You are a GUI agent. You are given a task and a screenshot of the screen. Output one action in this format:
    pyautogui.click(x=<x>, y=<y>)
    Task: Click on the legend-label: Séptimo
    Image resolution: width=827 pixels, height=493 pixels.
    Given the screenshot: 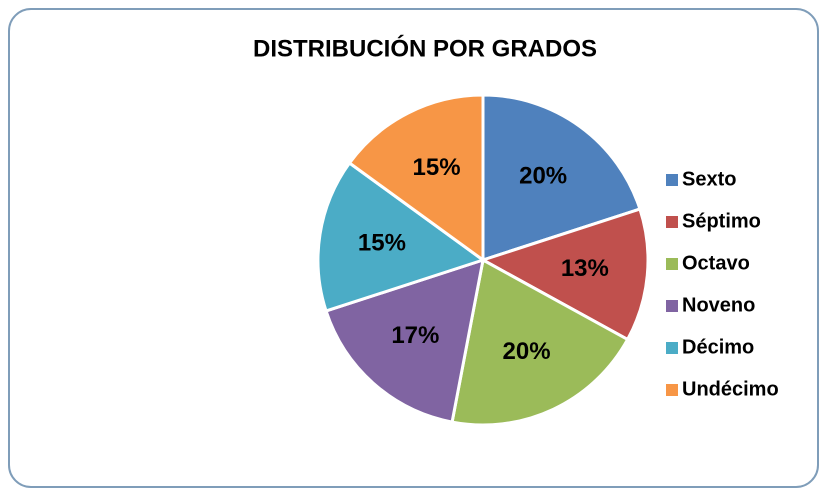 What is the action you would take?
    pyautogui.click(x=721, y=221)
    